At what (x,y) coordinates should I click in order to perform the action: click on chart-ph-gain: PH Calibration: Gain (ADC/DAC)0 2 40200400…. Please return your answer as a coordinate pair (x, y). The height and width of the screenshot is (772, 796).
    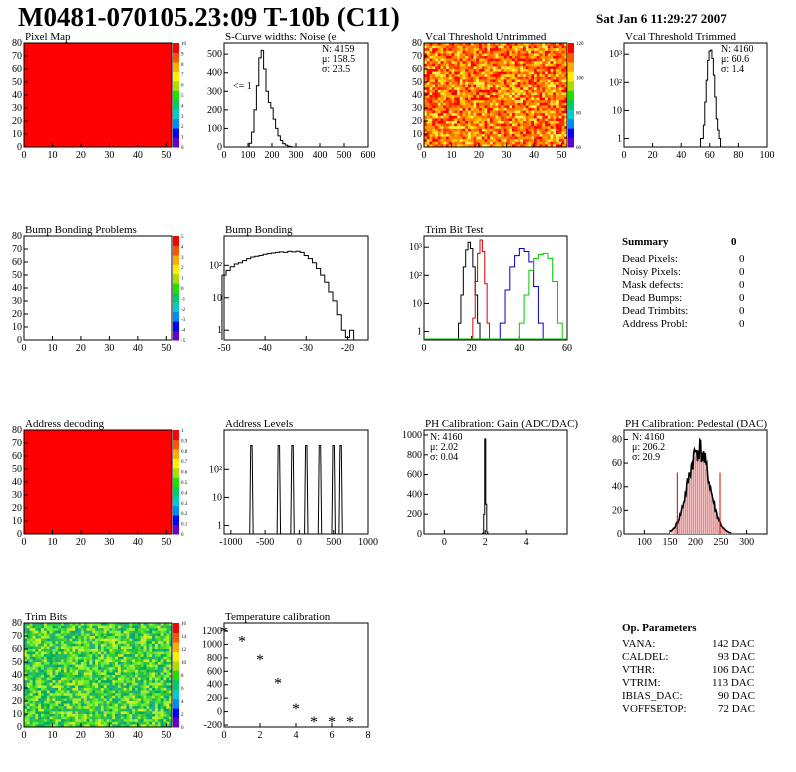
    Looking at the image, I should click on (490, 483).